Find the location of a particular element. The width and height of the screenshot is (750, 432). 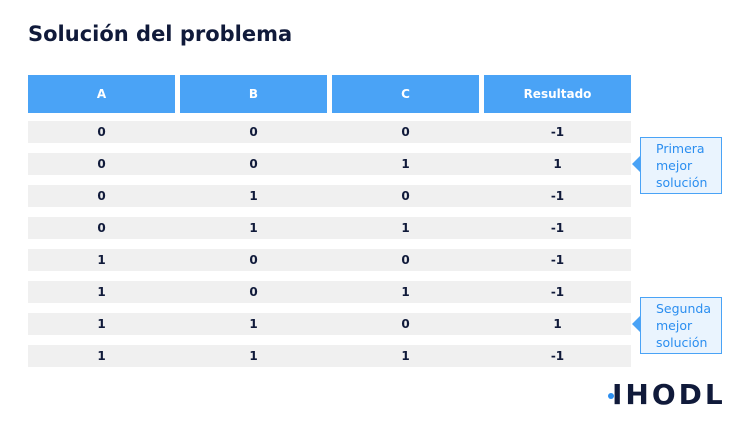

header-cell: B is located at coordinates (253, 94).